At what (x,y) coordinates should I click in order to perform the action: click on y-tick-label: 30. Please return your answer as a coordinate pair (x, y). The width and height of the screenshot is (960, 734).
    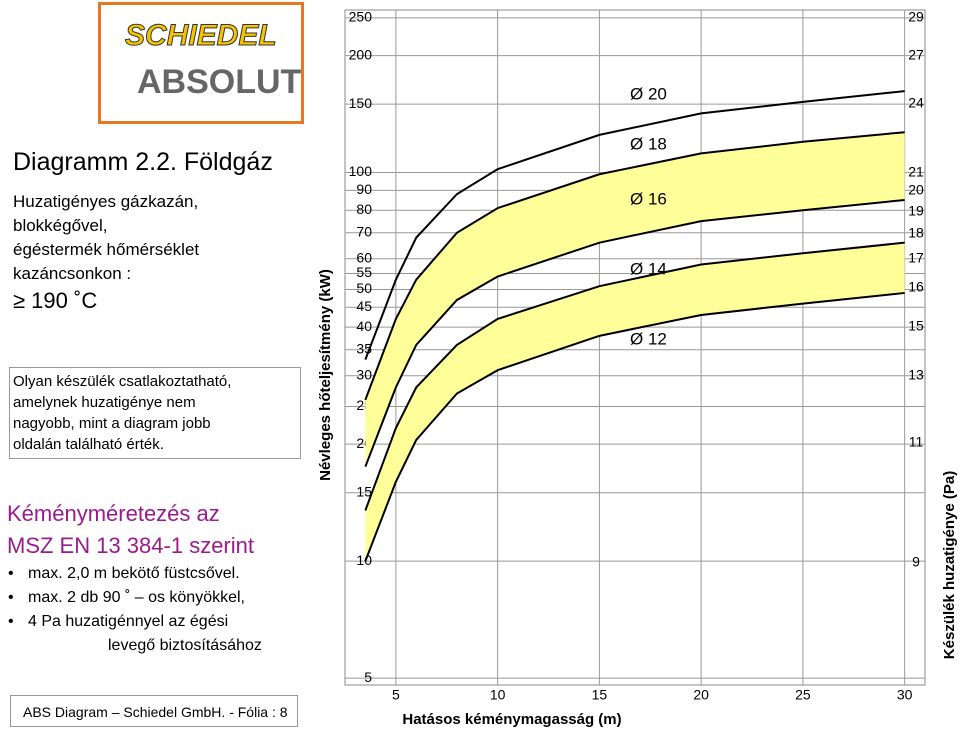
    Looking at the image, I should click on (364, 374).